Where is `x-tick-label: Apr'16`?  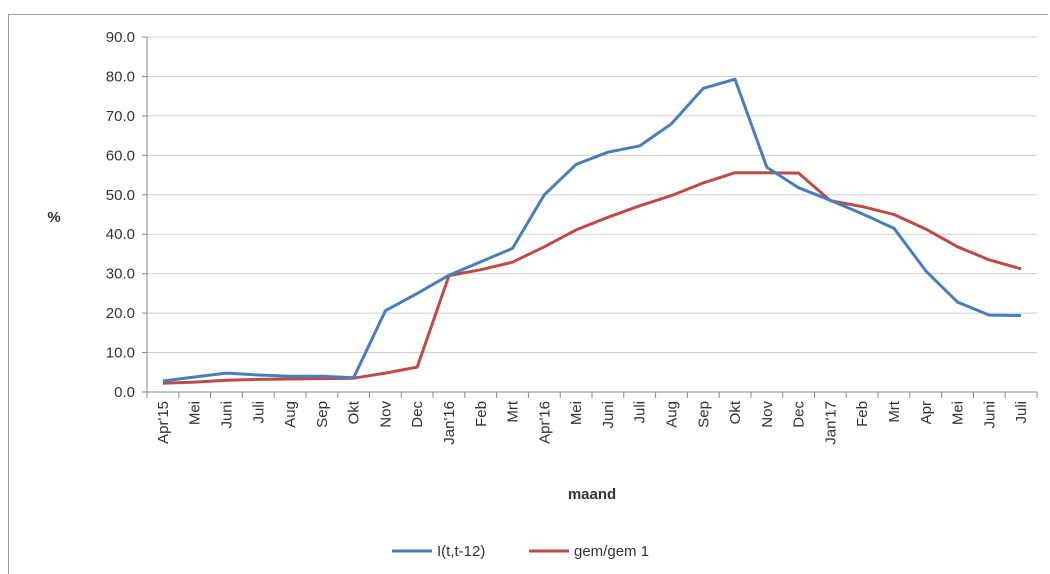 x-tick-label: Apr'16 is located at coordinates (544, 422).